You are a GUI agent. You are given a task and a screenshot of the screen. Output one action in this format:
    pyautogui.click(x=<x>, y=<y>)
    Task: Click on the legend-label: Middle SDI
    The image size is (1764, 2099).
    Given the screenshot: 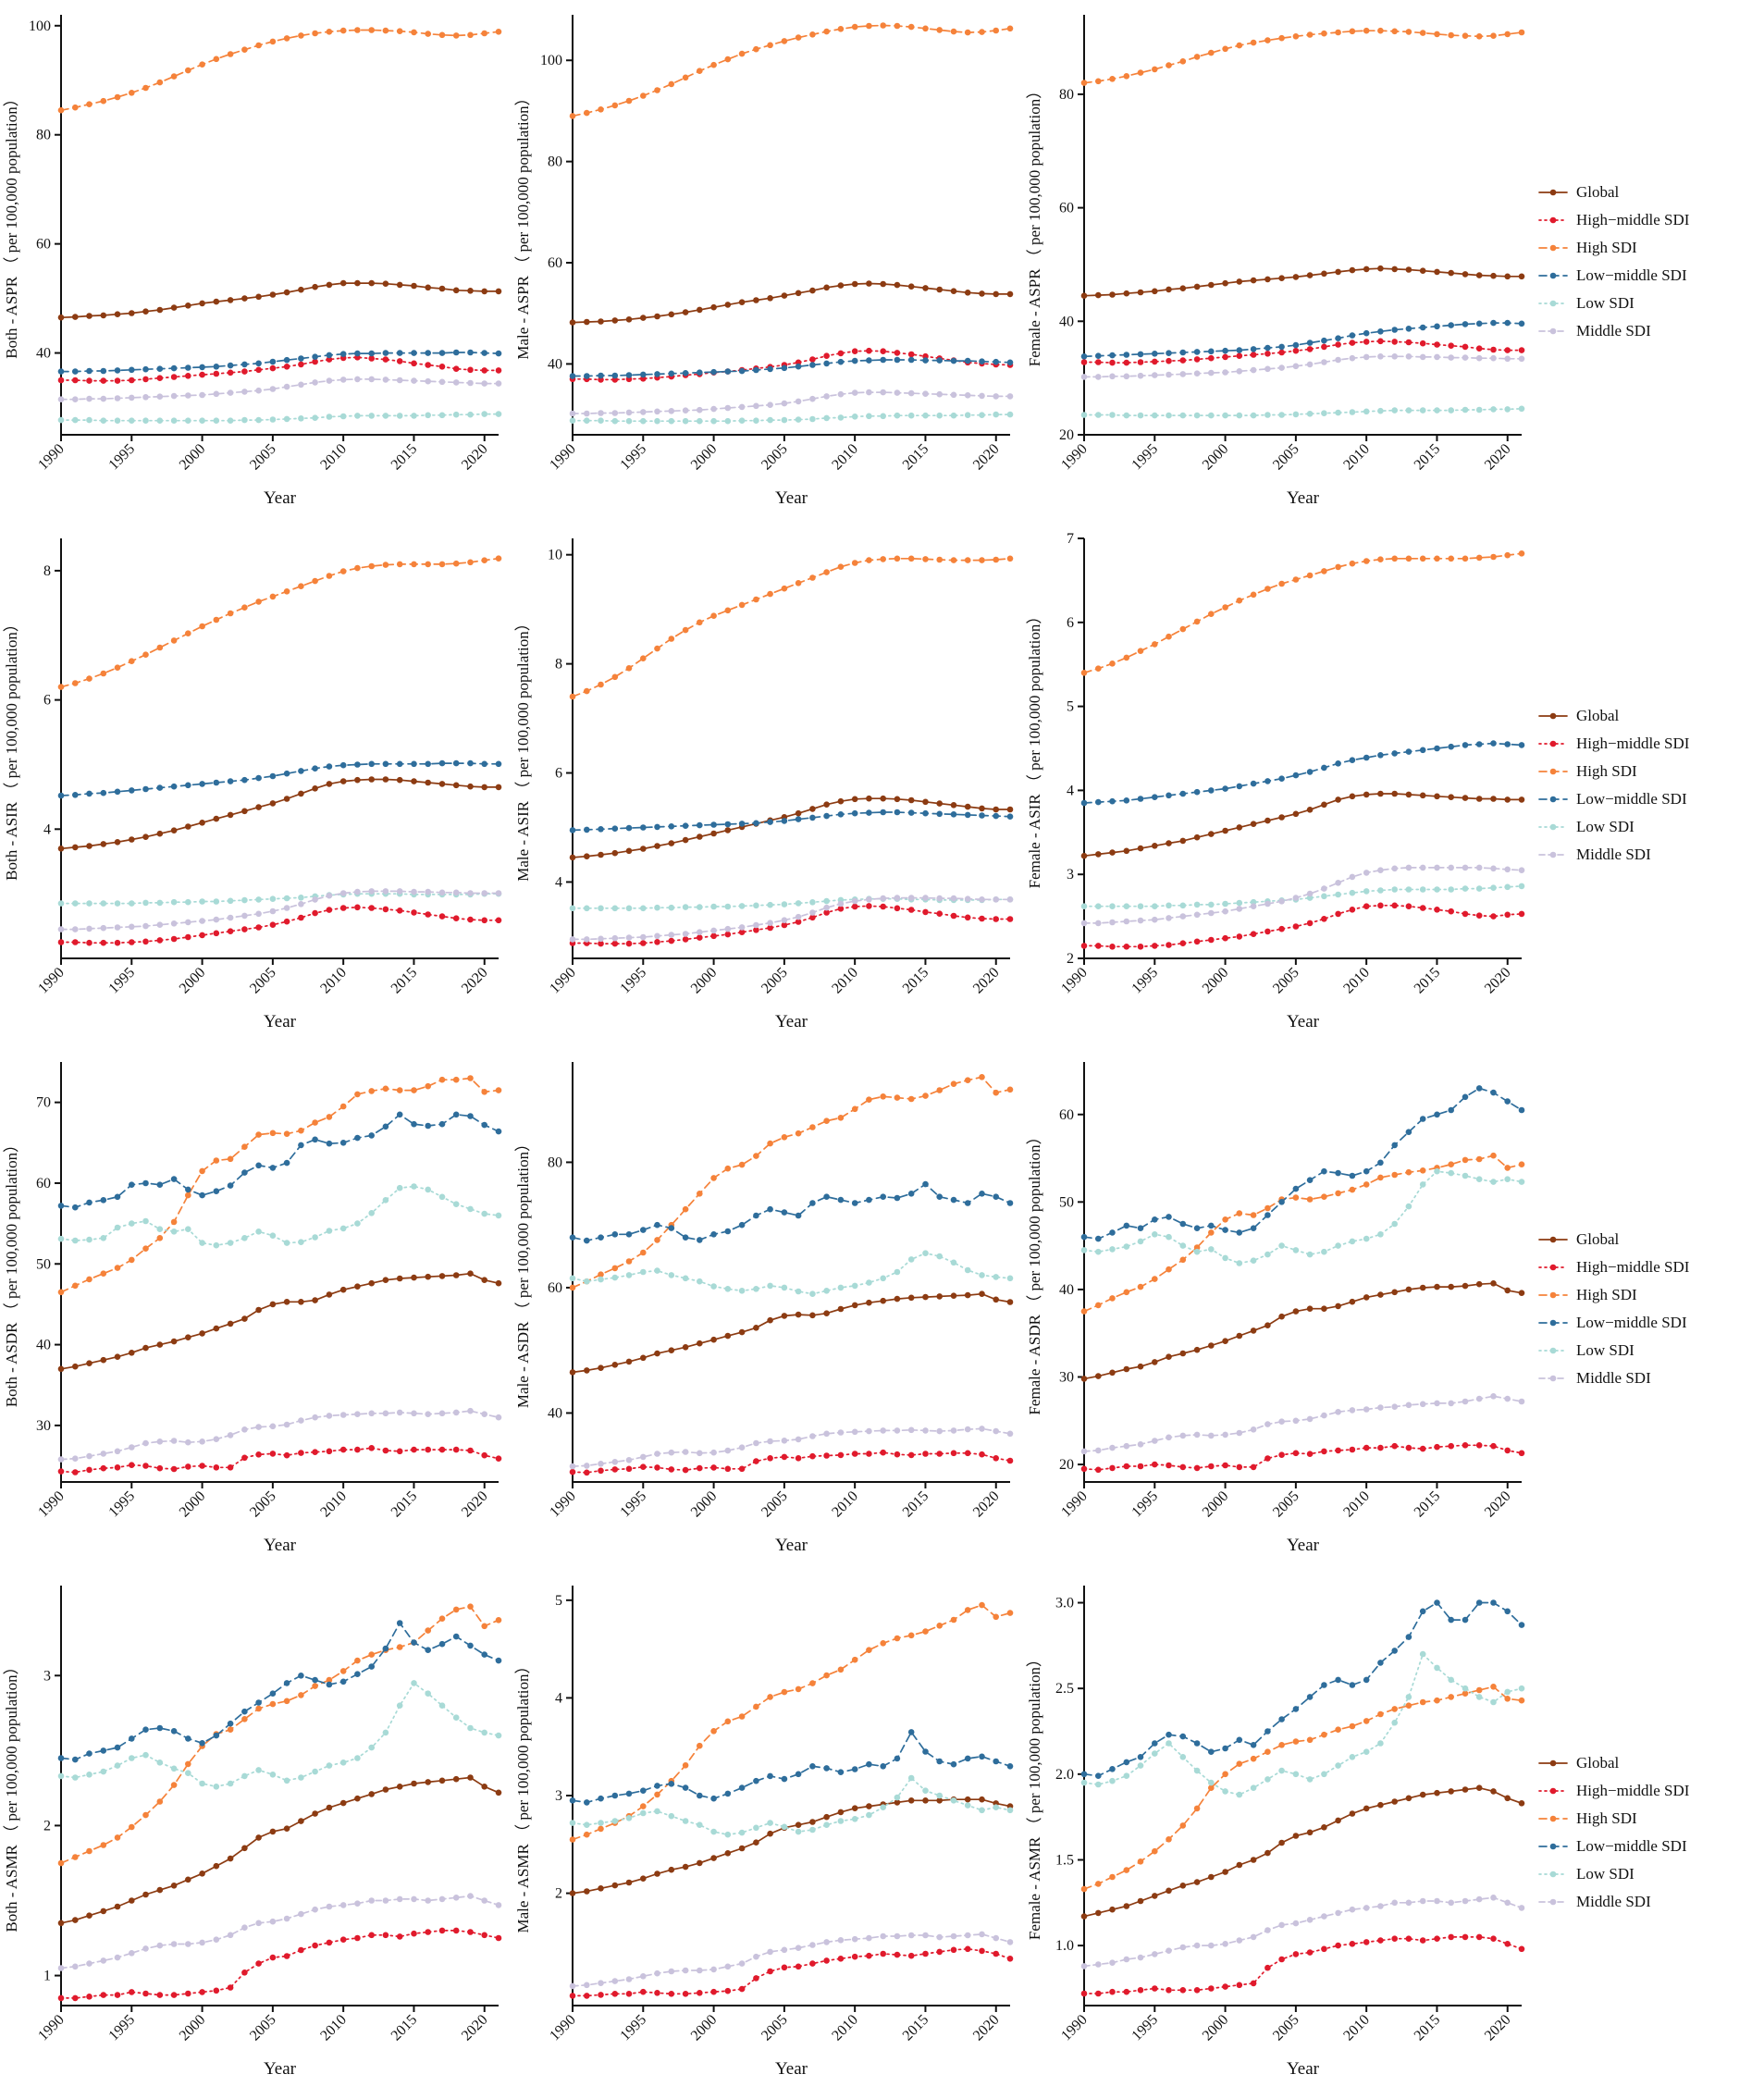 What is the action you would take?
    pyautogui.click(x=1613, y=1902)
    